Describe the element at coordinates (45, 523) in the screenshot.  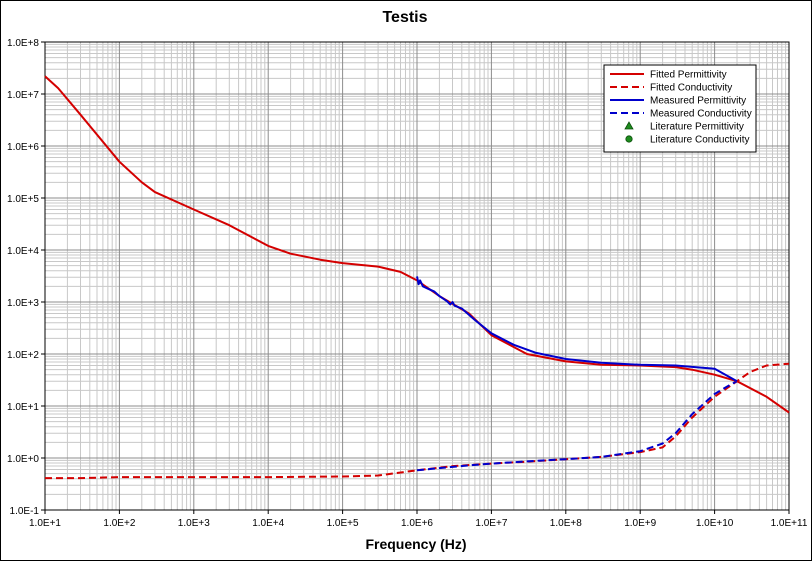
I see `x-tick-label: 1.0E+1` at that location.